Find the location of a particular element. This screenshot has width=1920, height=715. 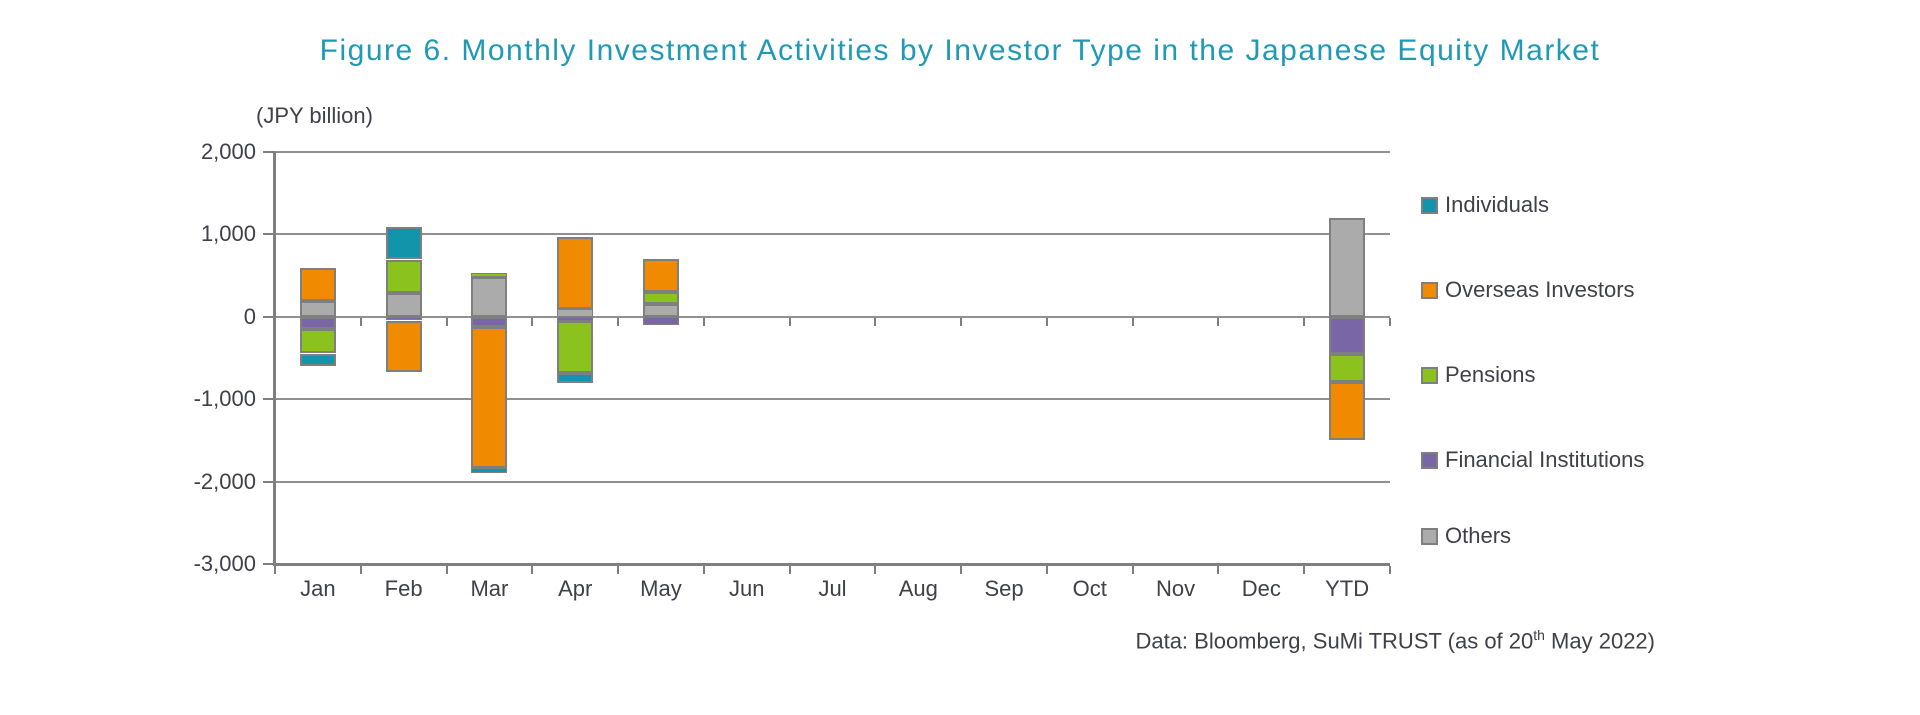

y-tick-label: -2,000 is located at coordinates (224, 481).